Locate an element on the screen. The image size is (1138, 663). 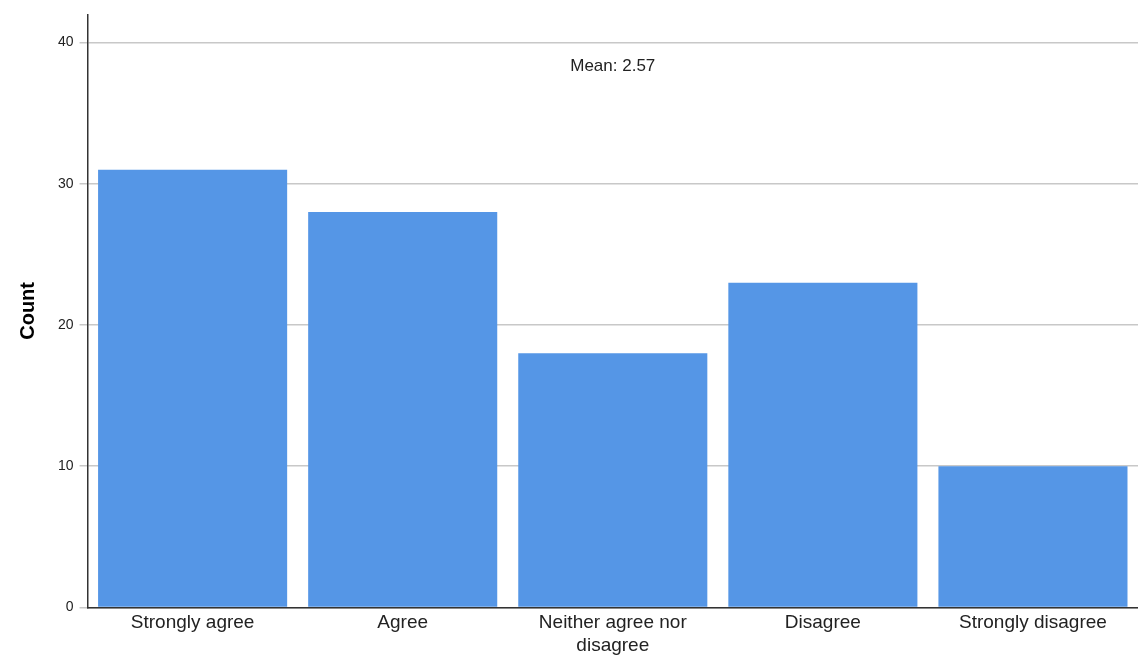
y-tick-label: 20 is located at coordinates (65, 323).